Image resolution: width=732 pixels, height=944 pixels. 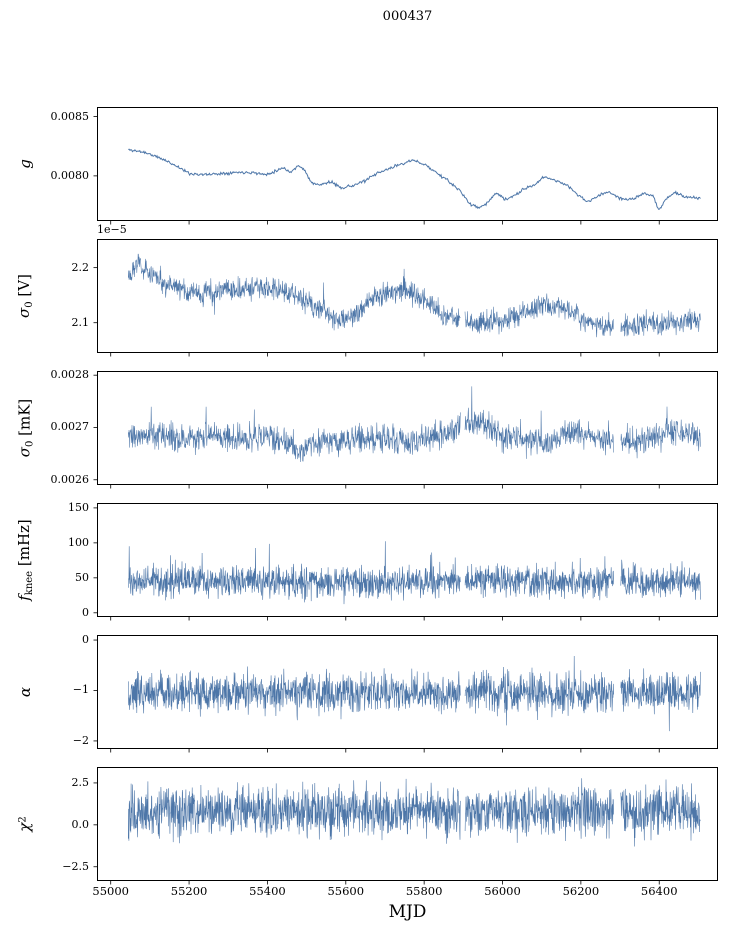 What do you see at coordinates (346, 891) in the screenshot?
I see `xtick-label: 55600` at bounding box center [346, 891].